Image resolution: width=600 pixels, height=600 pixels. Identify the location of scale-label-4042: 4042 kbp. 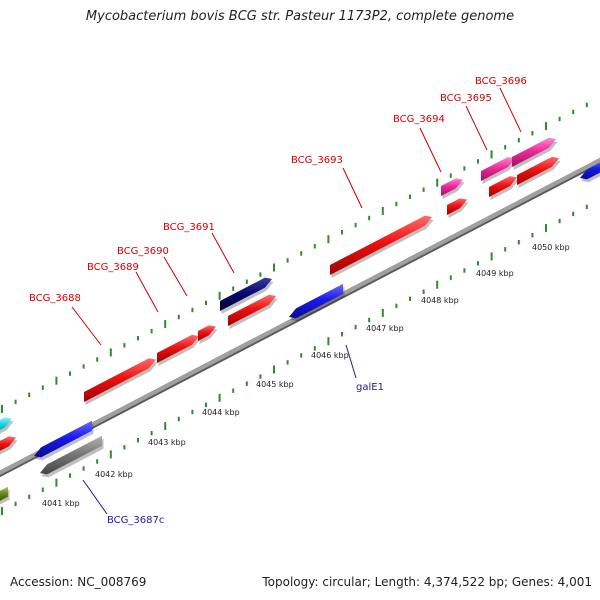
(114, 474).